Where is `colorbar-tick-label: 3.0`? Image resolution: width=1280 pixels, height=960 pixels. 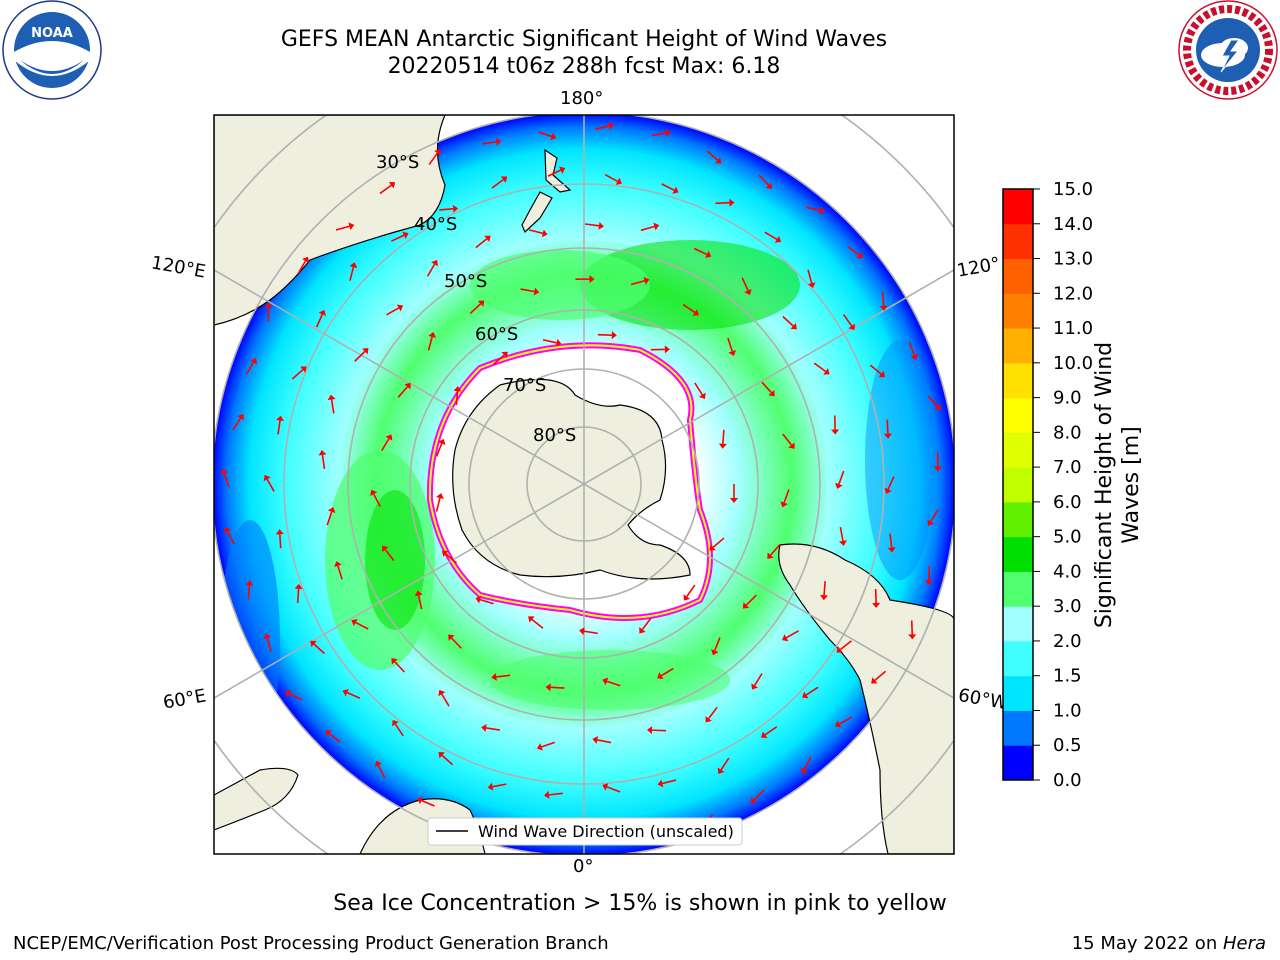 colorbar-tick-label: 3.0 is located at coordinates (1067, 606).